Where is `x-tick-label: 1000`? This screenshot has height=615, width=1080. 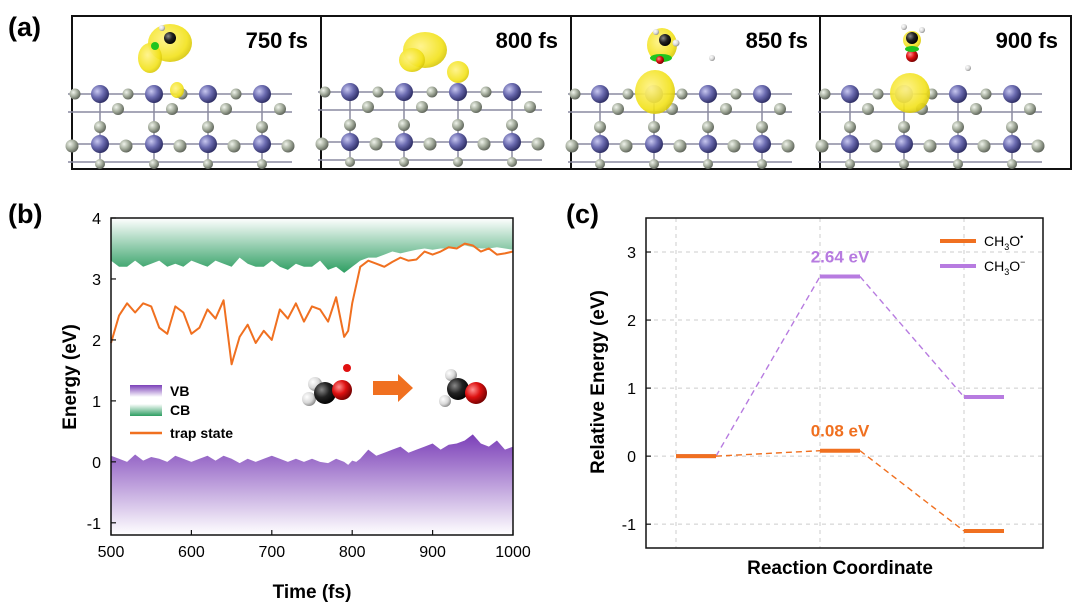
x-tick-label: 1000 is located at coordinates (513, 552).